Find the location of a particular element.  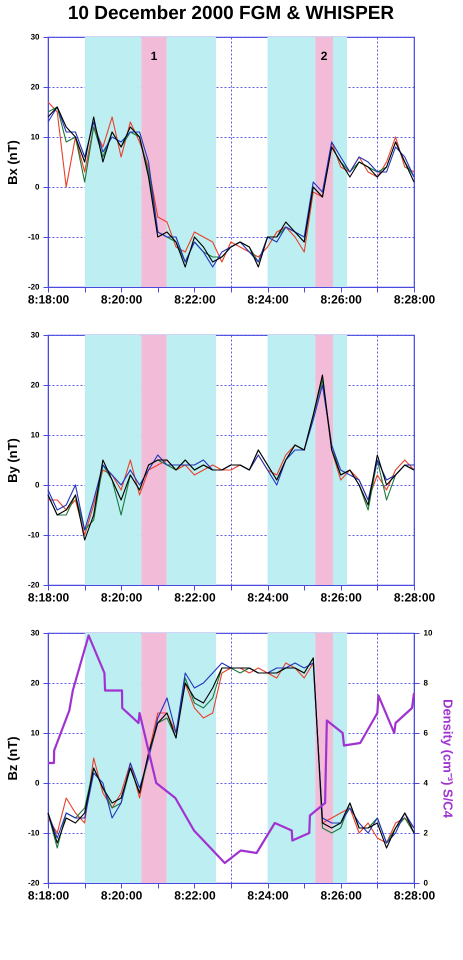

band-label: 1 is located at coordinates (154, 56).